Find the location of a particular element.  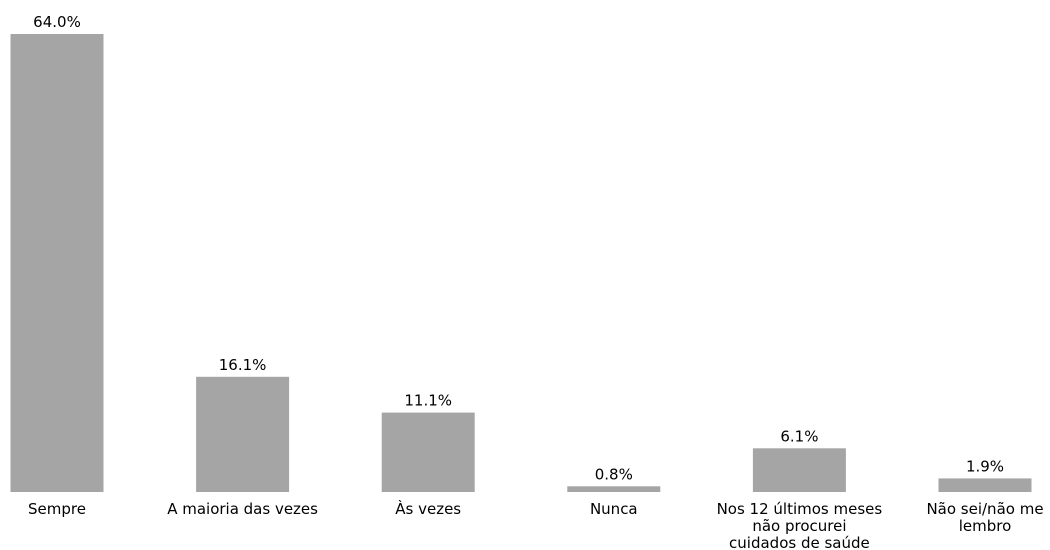

bar-value-label: 16.1% is located at coordinates (243, 365).